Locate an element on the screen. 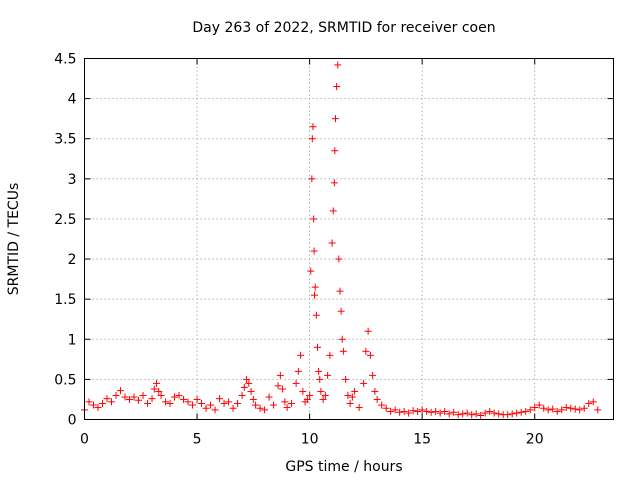 Image resolution: width=640 pixels, height=480 pixels. y-tick-label: 0.5 is located at coordinates (65, 380).